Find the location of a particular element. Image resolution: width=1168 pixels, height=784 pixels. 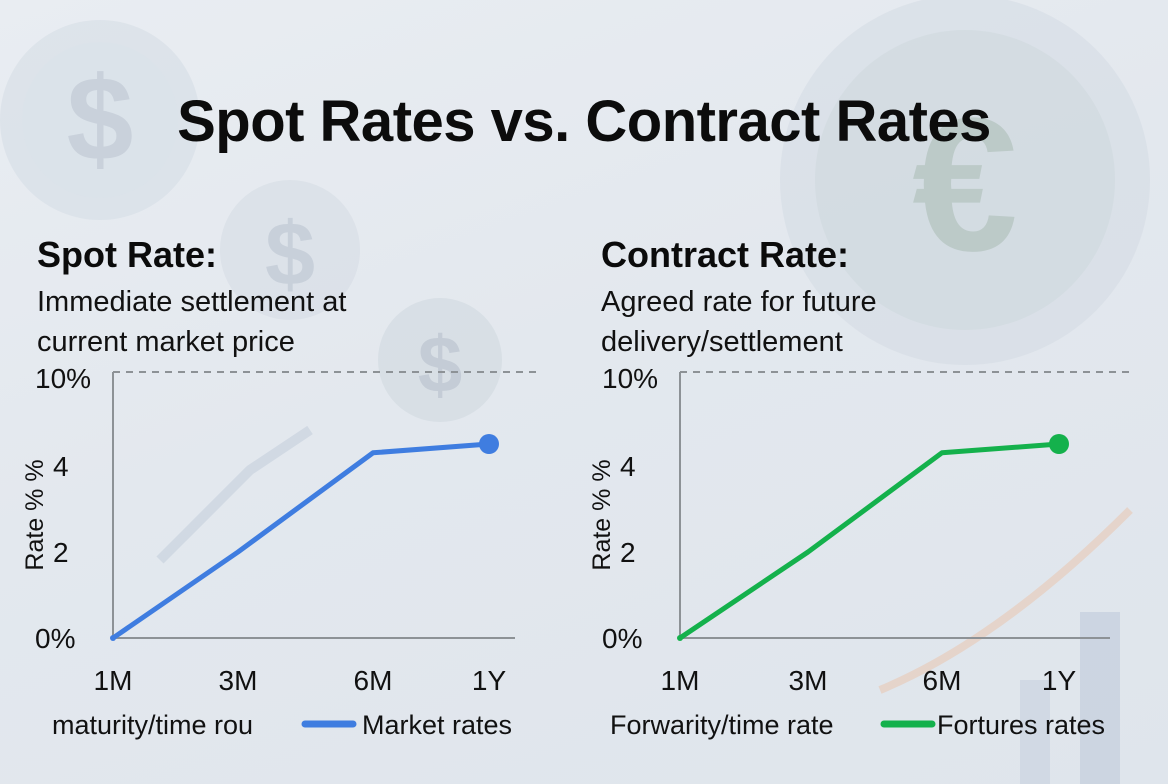

contract-y-tick-label: 2 is located at coordinates (628, 552).